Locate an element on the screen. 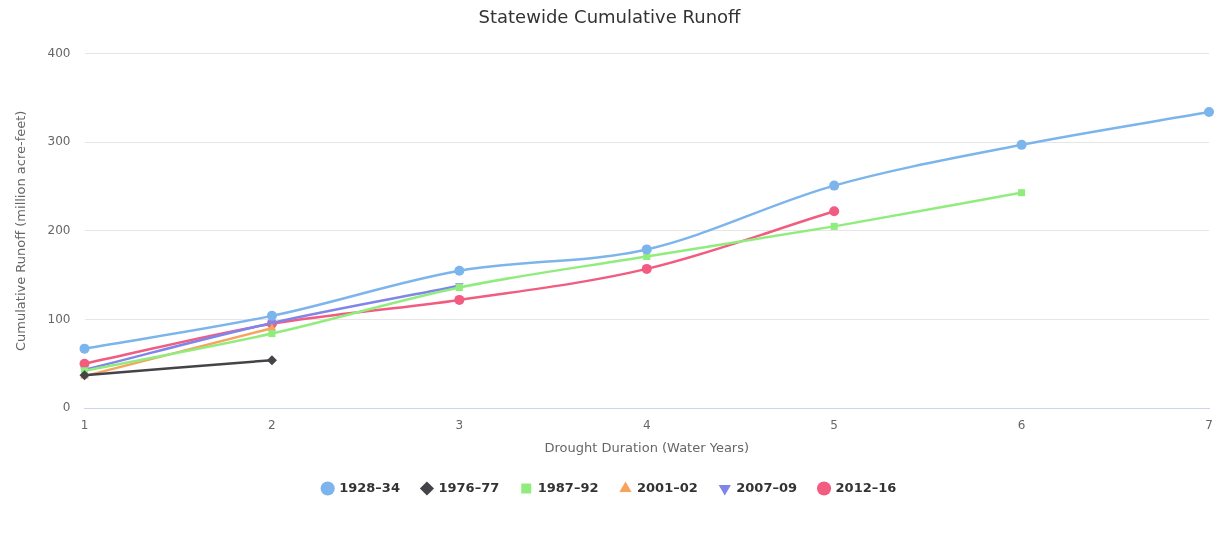 The height and width of the screenshot is (535, 1225). x-tick-label: 6 is located at coordinates (1021, 425).